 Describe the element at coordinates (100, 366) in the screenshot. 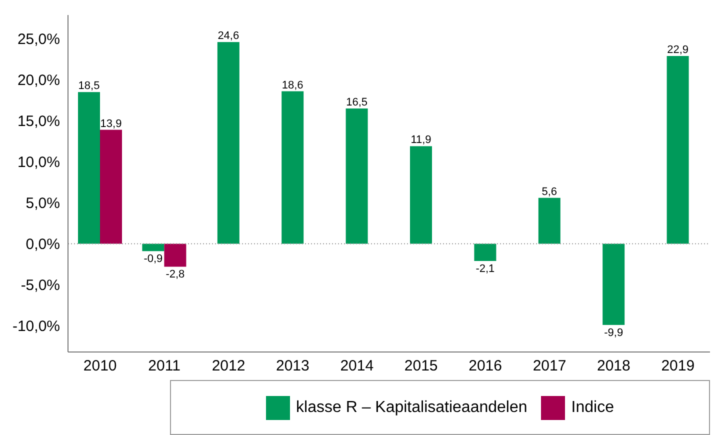

I see `x-tick-label: 2010` at that location.